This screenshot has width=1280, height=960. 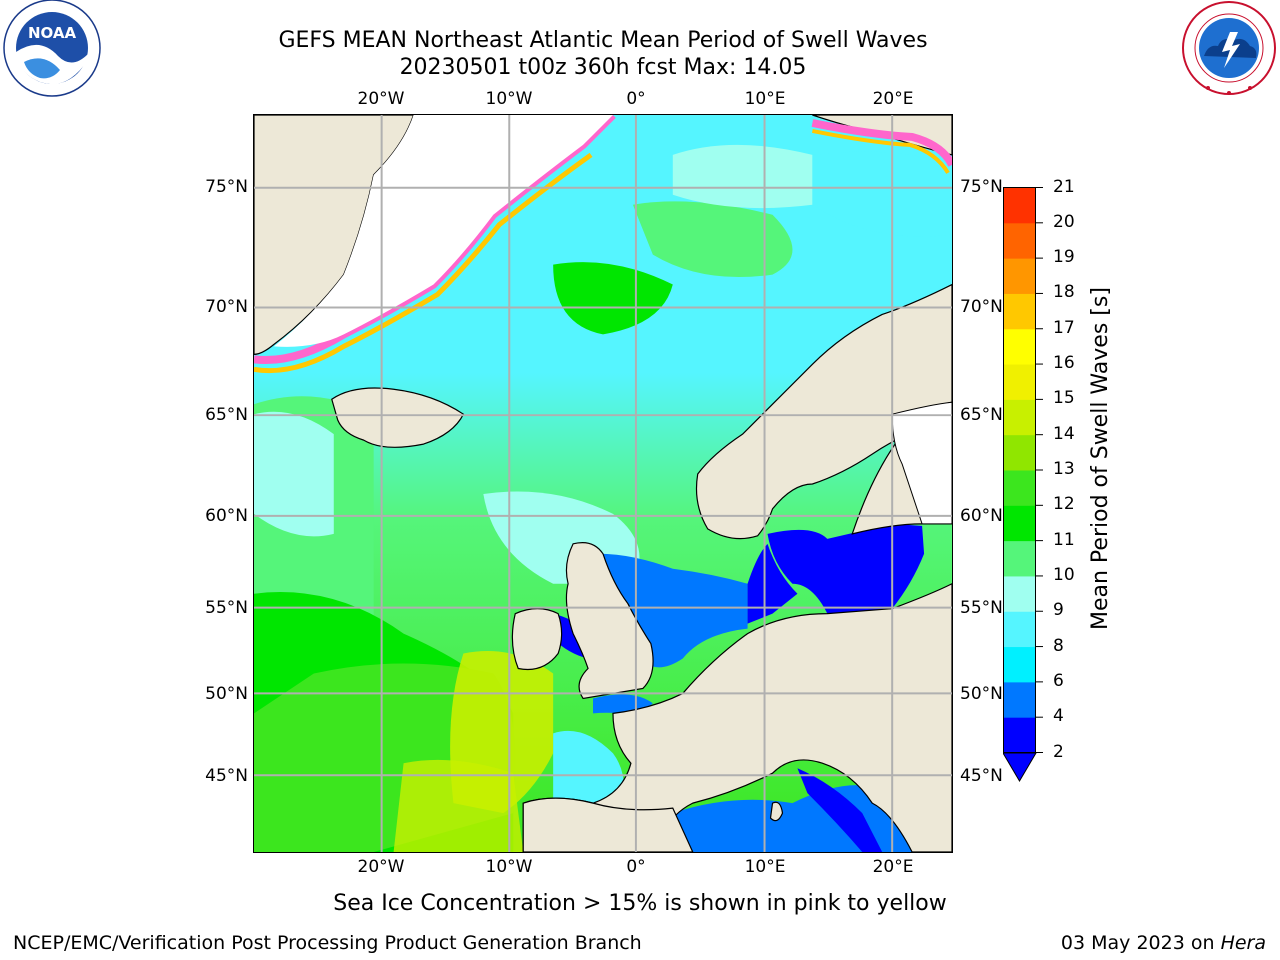 I want to click on colorbar-tick-label: 11, so click(x=1064, y=539).